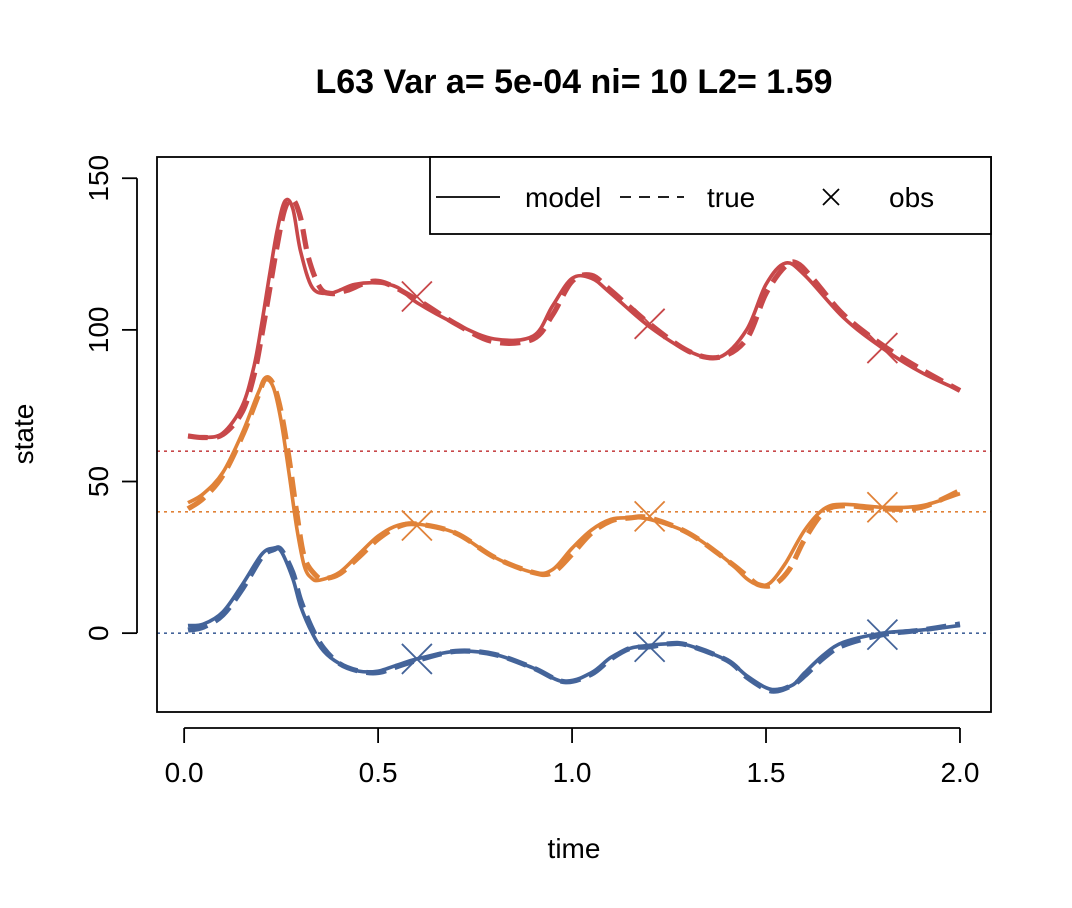 The image size is (1072, 908). Describe the element at coordinates (23, 434) in the screenshot. I see `y-axis-title: state` at that location.